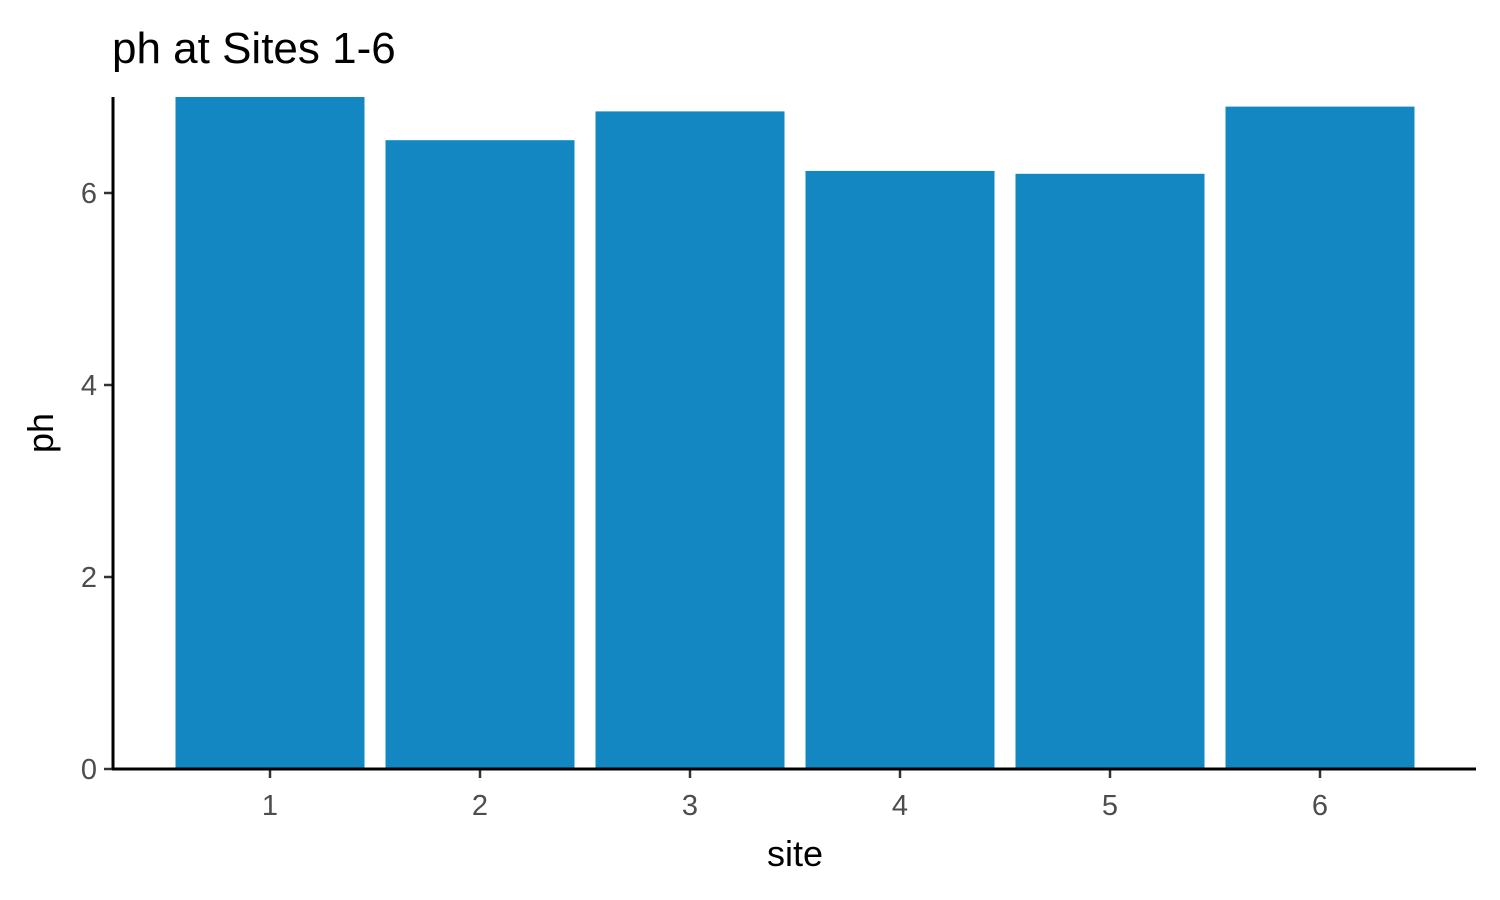 The width and height of the screenshot is (1500, 900). What do you see at coordinates (97, 482) in the screenshot?
I see `y-axis-ticks: 0 2 4 6` at bounding box center [97, 482].